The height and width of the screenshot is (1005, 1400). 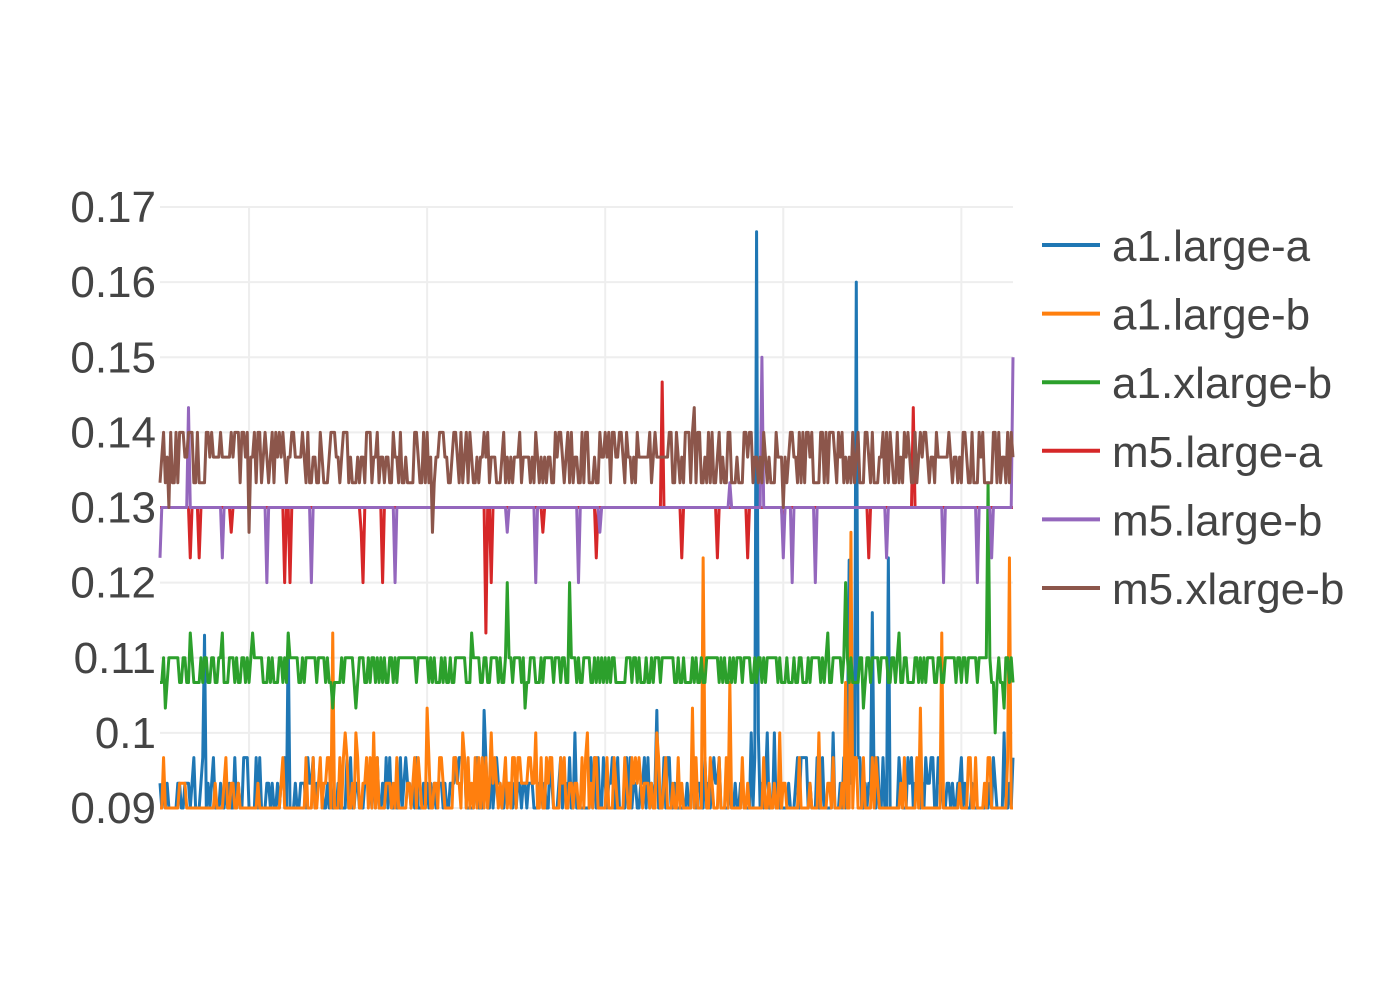 I want to click on y-tick-label: 0.16, so click(x=113, y=282).